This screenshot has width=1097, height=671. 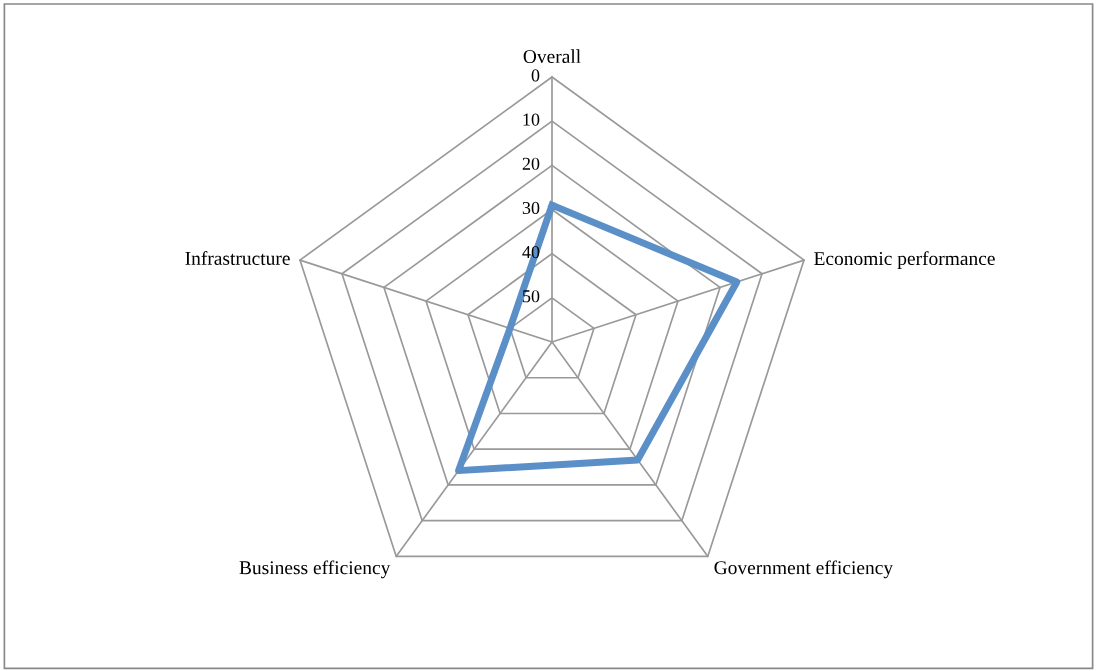 What do you see at coordinates (237, 258) in the screenshot?
I see `spoke-label: Infrastructure` at bounding box center [237, 258].